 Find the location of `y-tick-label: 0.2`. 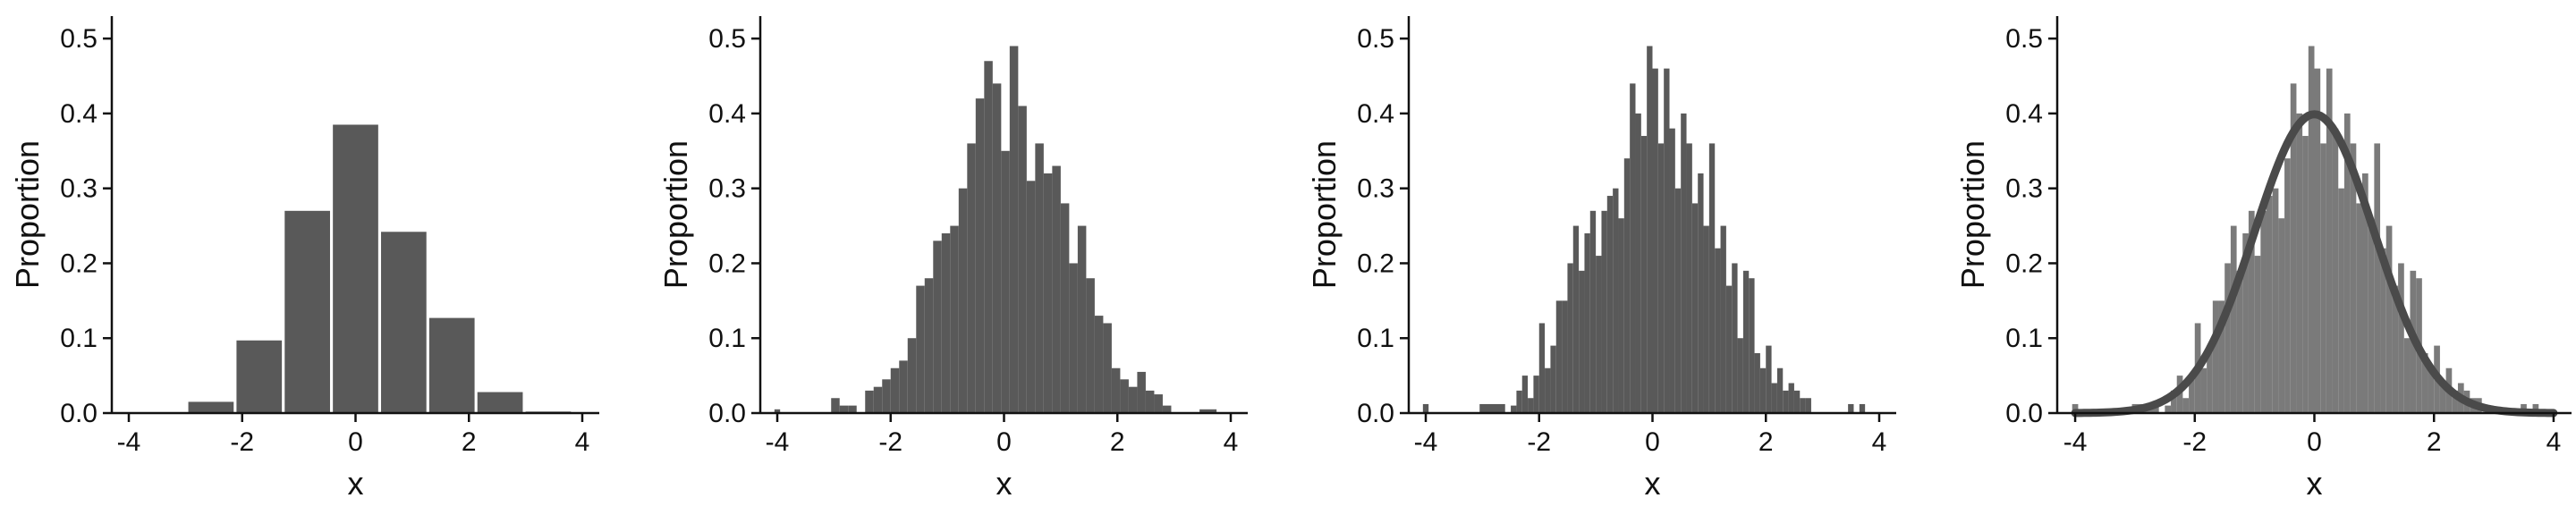

y-tick-label: 0.2 is located at coordinates (727, 263).